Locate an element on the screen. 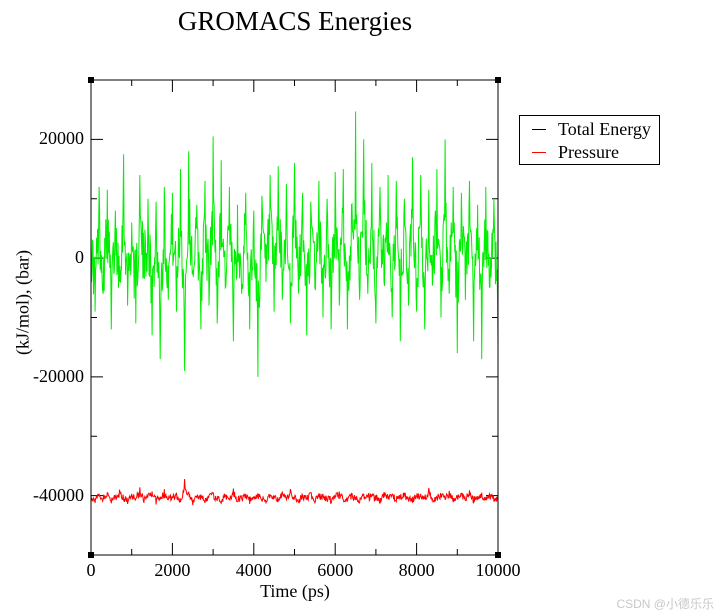 The image size is (720, 616). y-tick-label: -40000 is located at coordinates (58, 494).